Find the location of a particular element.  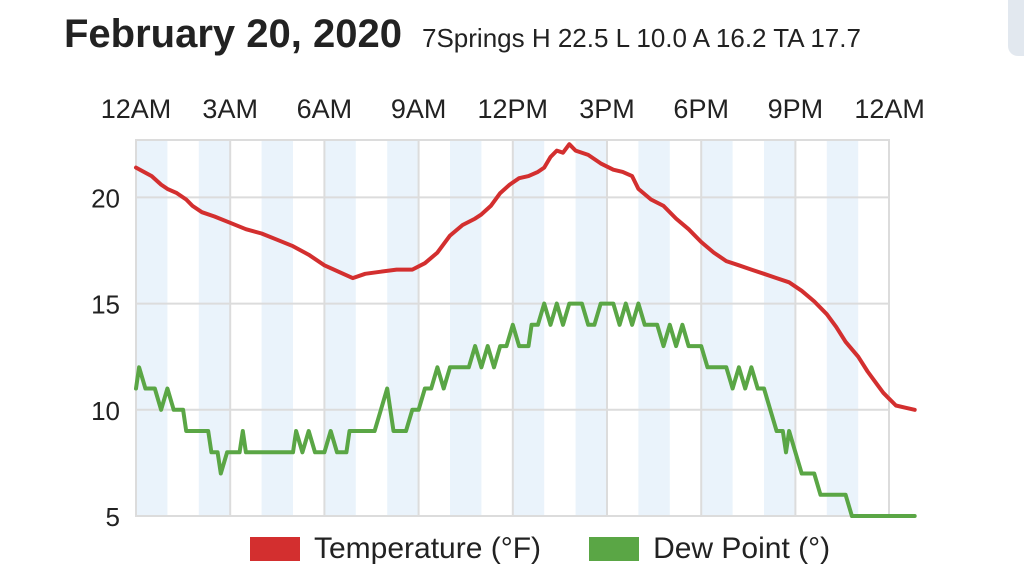

x-tick-label-8: 12AM is located at coordinates (889, 109).